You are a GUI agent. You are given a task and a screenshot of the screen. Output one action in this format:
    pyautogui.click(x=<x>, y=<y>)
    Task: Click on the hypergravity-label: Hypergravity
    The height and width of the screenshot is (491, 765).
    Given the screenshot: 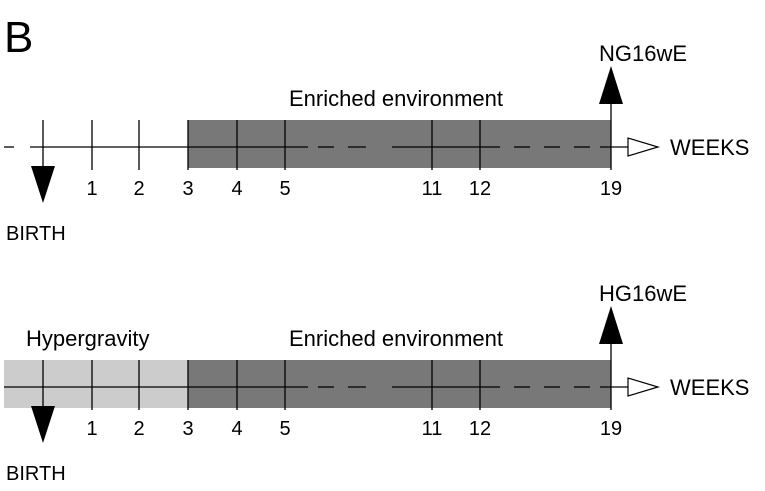 What is the action you would take?
    pyautogui.click(x=87, y=338)
    